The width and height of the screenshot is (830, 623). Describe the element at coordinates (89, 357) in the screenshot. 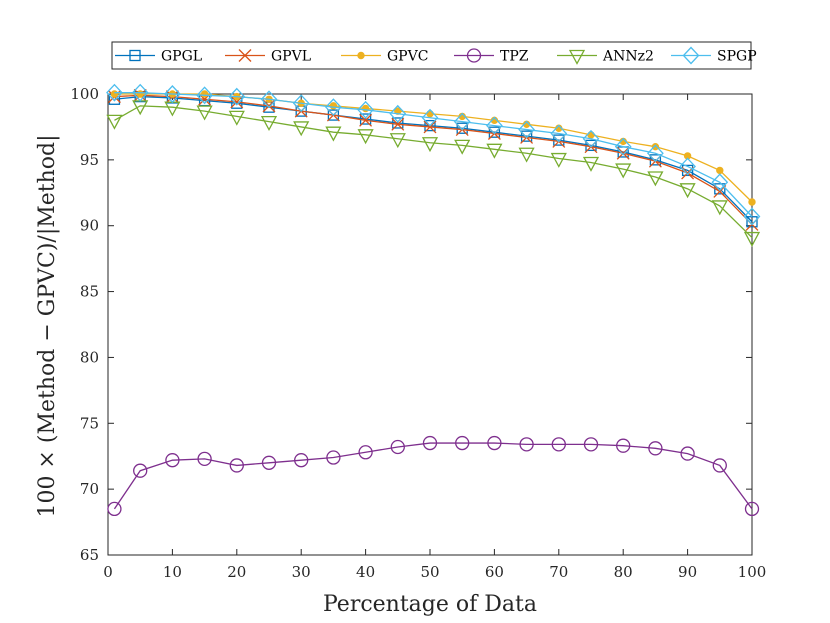

I see `y-tick-label: 80` at that location.